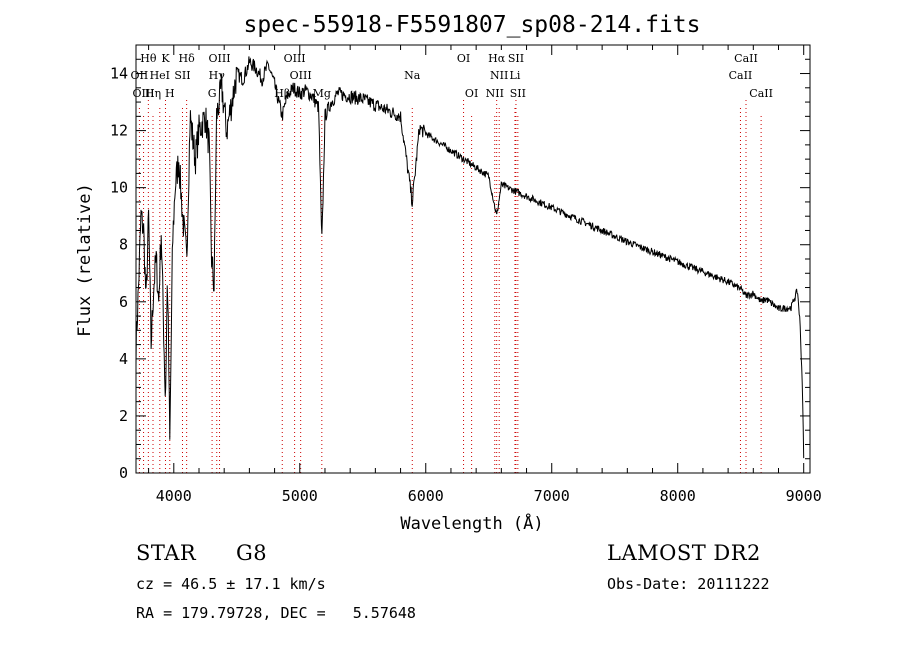 Image resolution: width=900 pixels, height=650 pixels. I want to click on y-tick-label: 0, so click(123, 473).